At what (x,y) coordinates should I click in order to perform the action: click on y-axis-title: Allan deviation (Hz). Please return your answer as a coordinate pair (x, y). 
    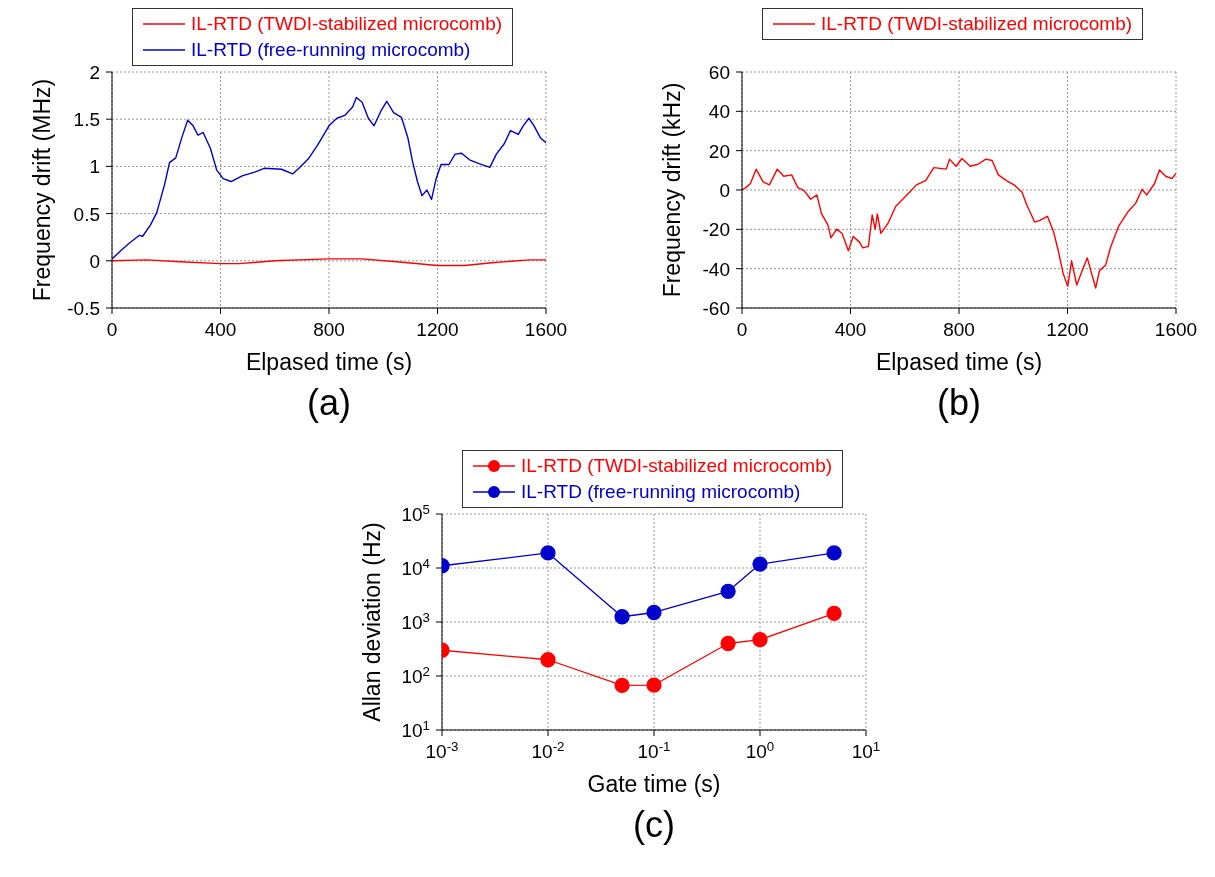
    Looking at the image, I should click on (372, 622).